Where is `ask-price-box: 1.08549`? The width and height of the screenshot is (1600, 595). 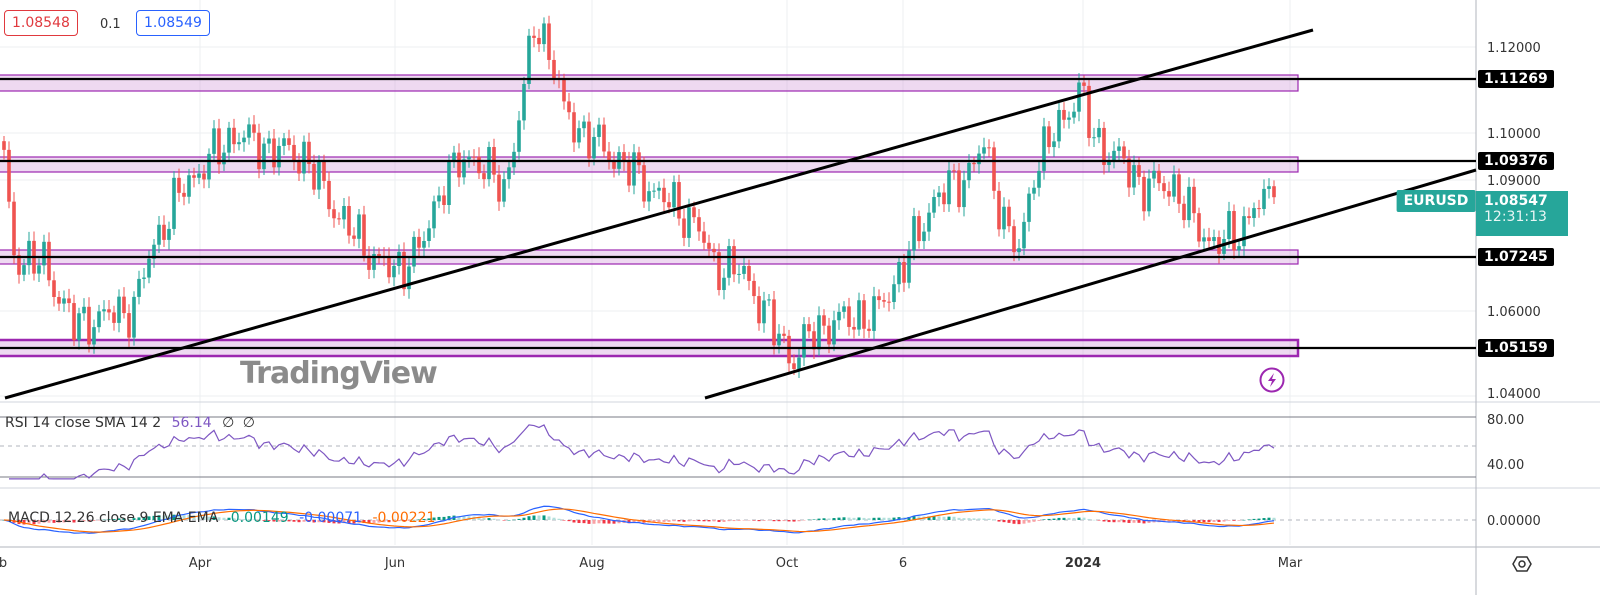
ask-price-box: 1.08549 is located at coordinates (173, 23).